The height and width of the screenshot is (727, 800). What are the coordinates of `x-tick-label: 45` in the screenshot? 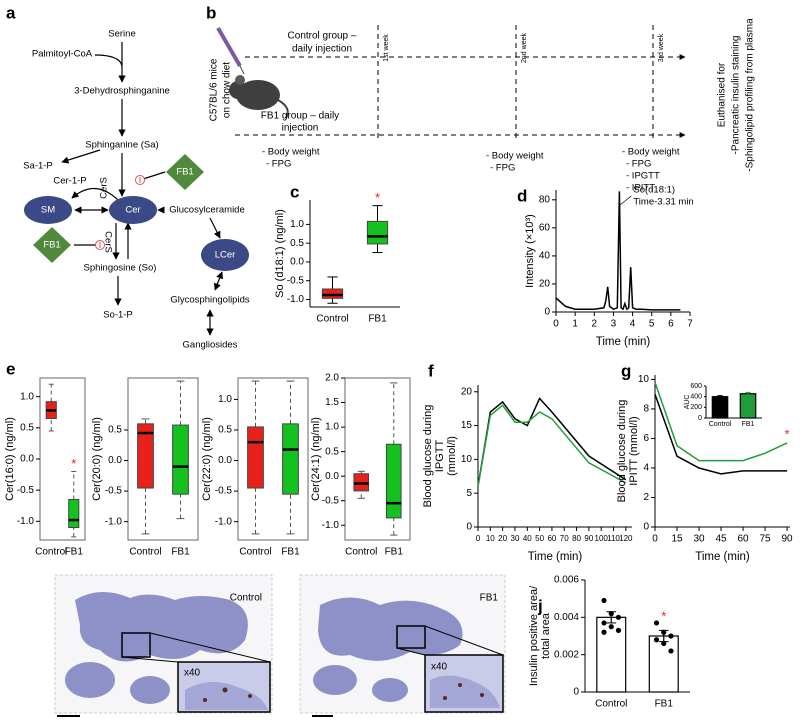 It's located at (721, 539).